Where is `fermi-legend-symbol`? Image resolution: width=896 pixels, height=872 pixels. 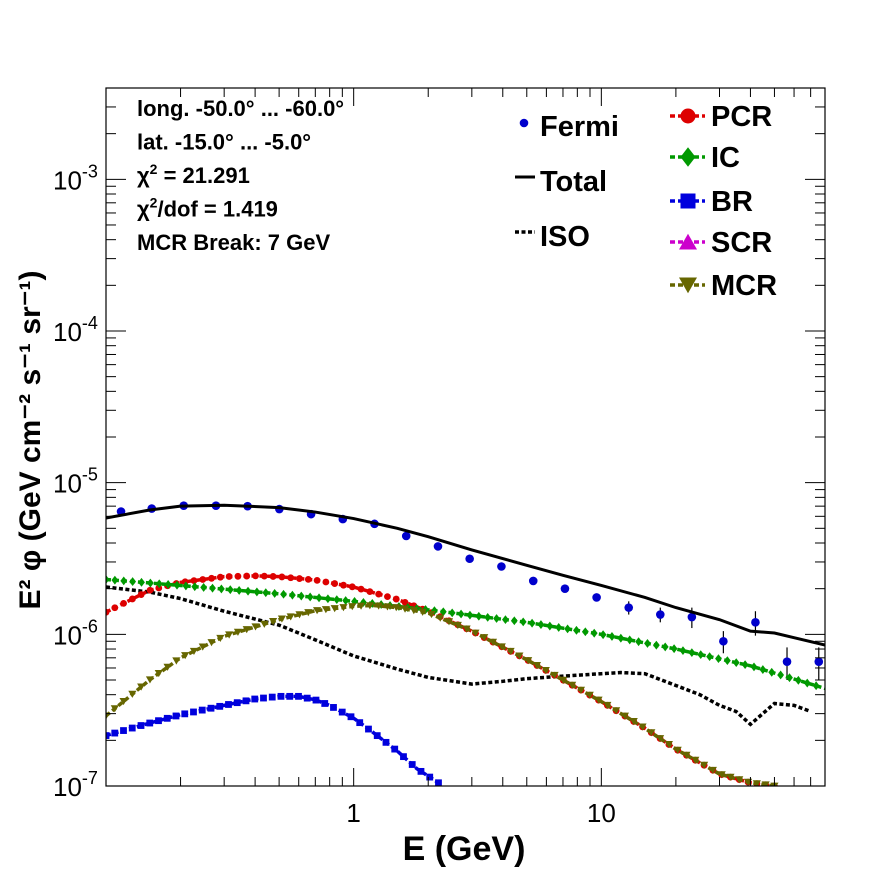
fermi-legend-symbol is located at coordinates (524, 123).